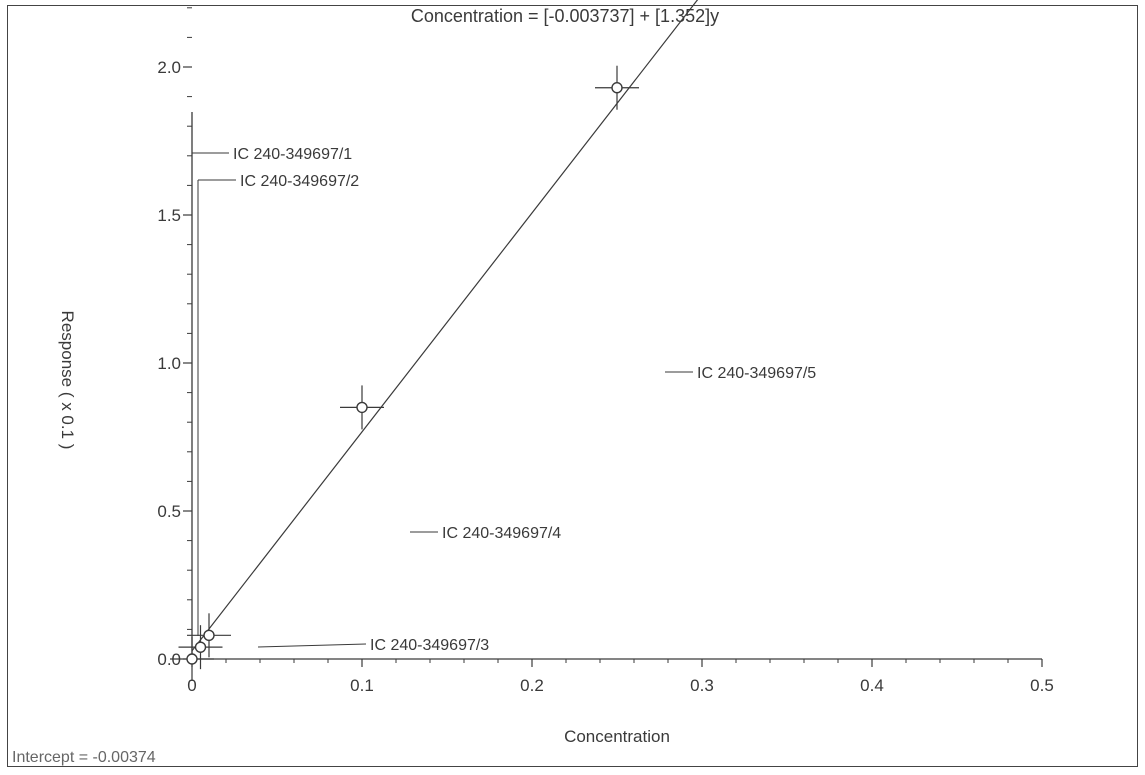  Describe the element at coordinates (362, 685) in the screenshot. I see `x-tick-label: 0.1` at that location.